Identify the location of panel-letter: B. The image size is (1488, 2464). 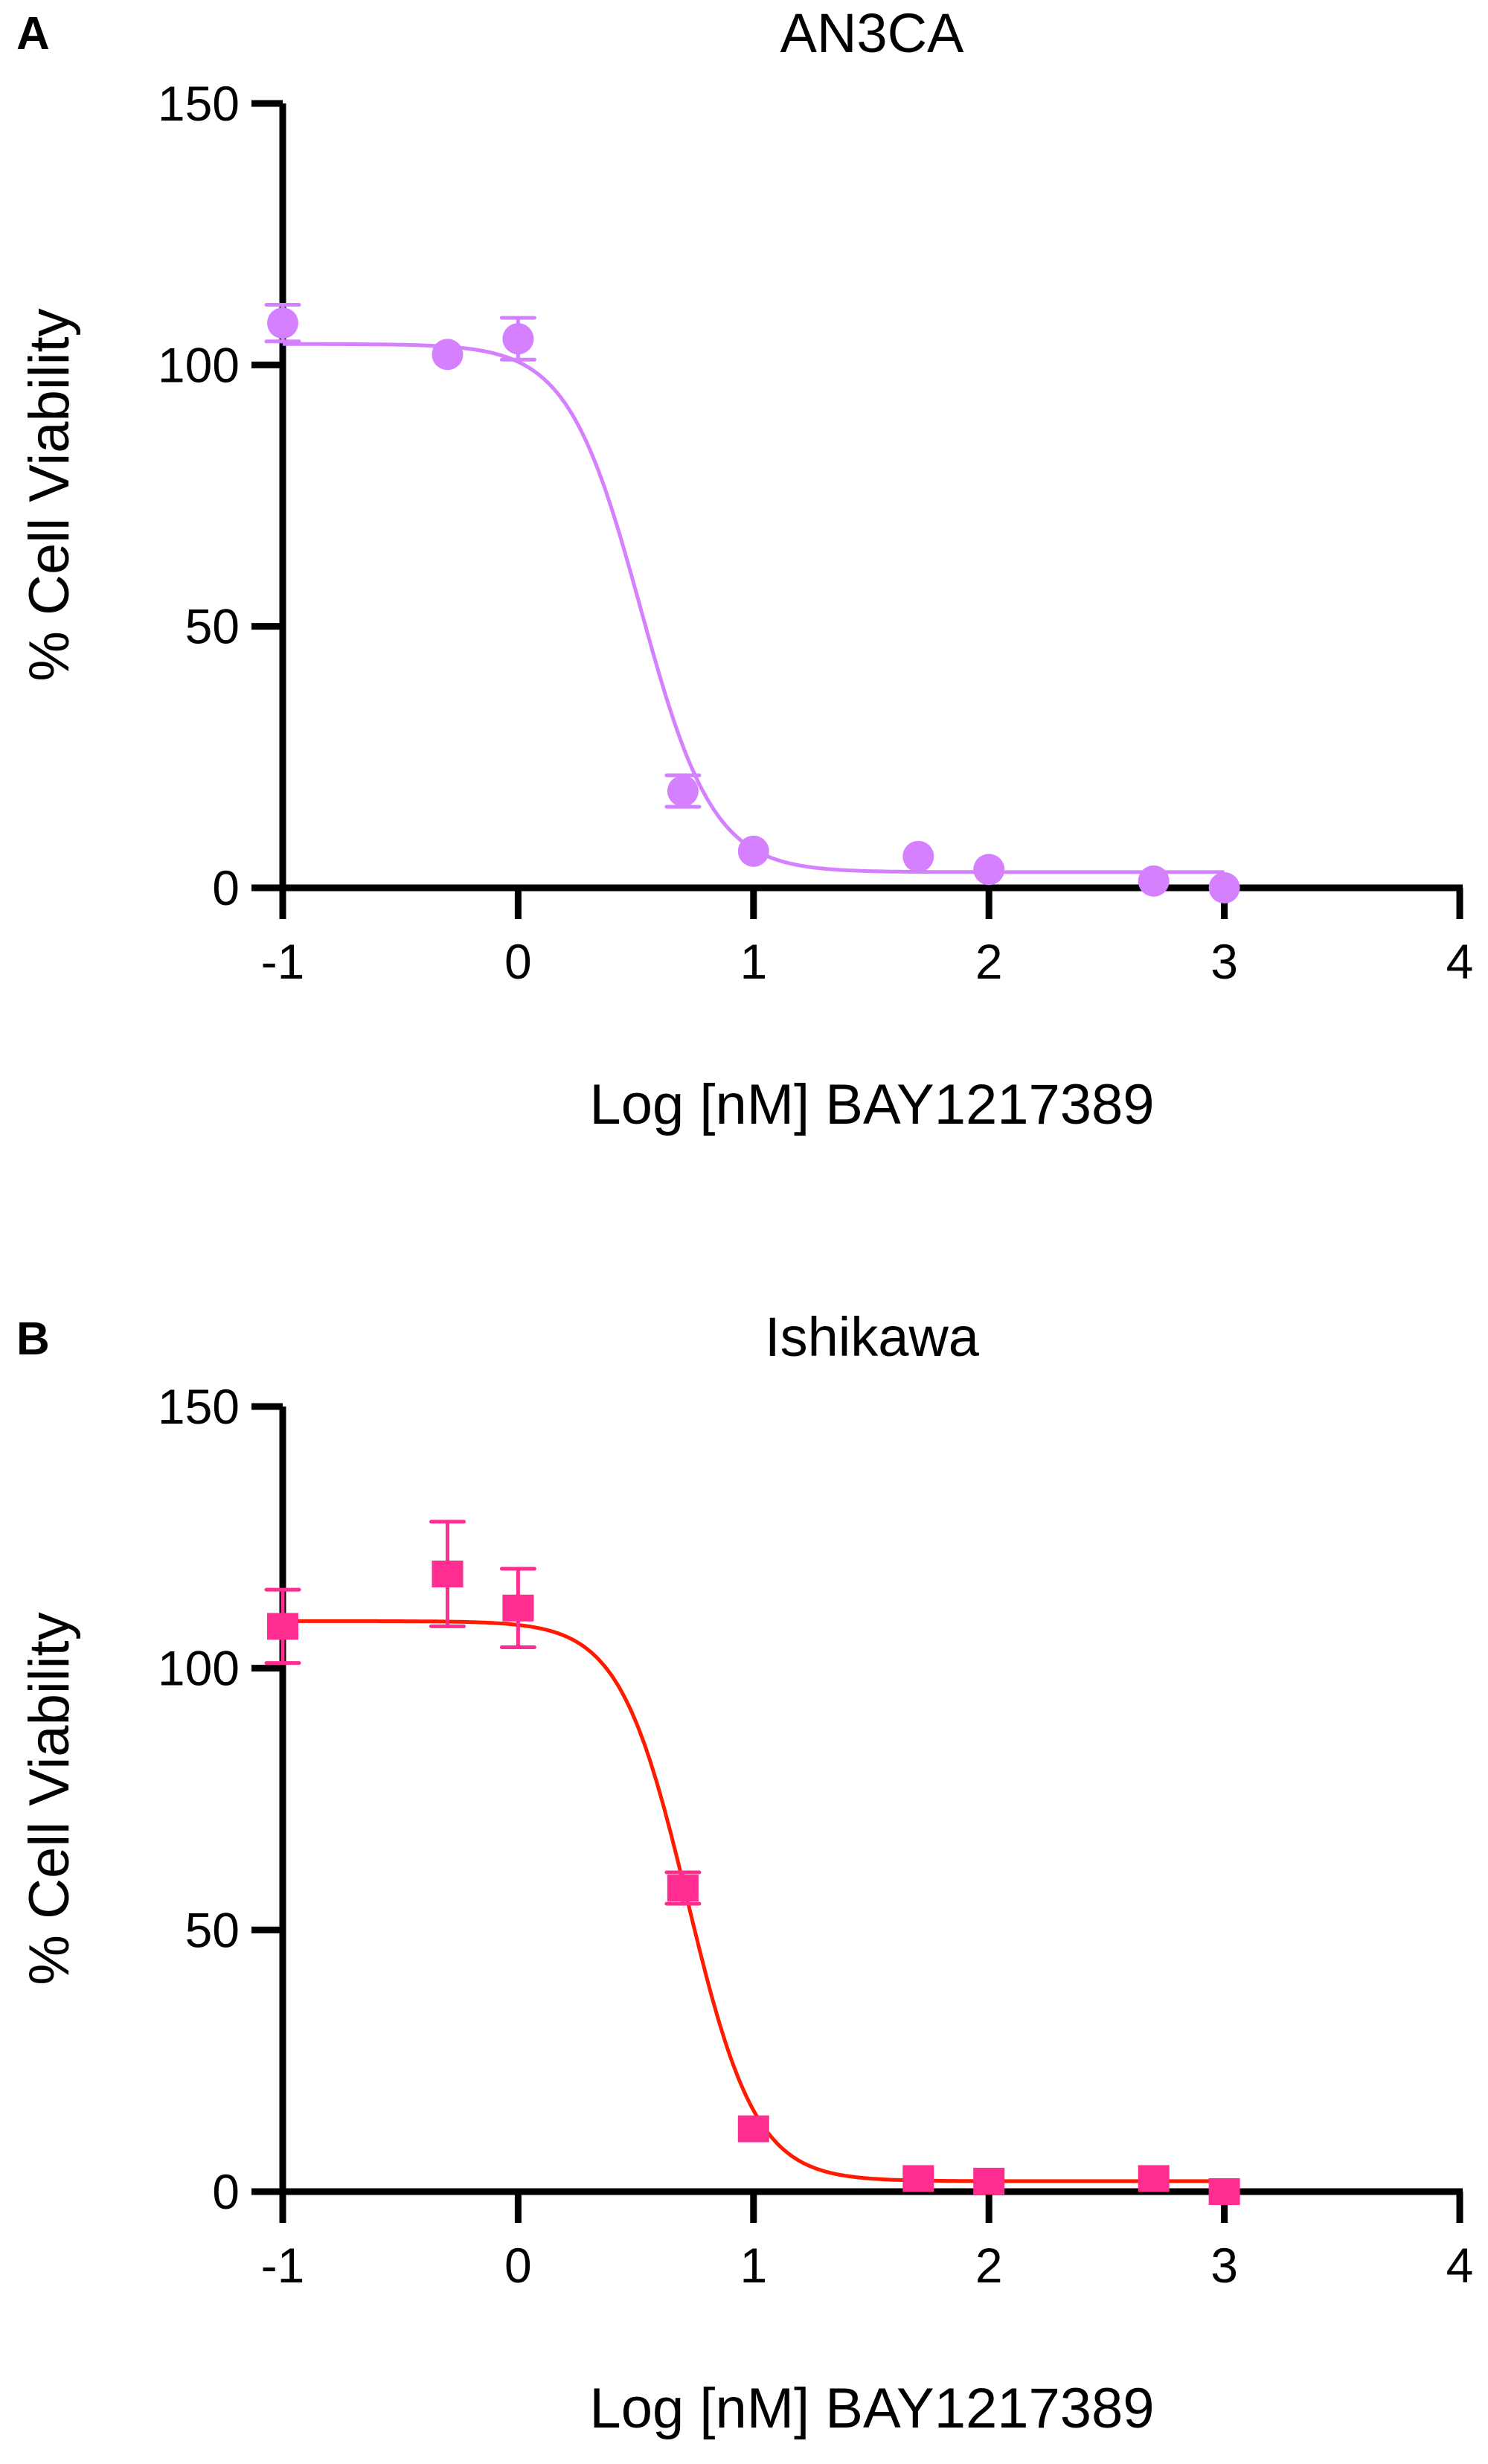
(33, 1339).